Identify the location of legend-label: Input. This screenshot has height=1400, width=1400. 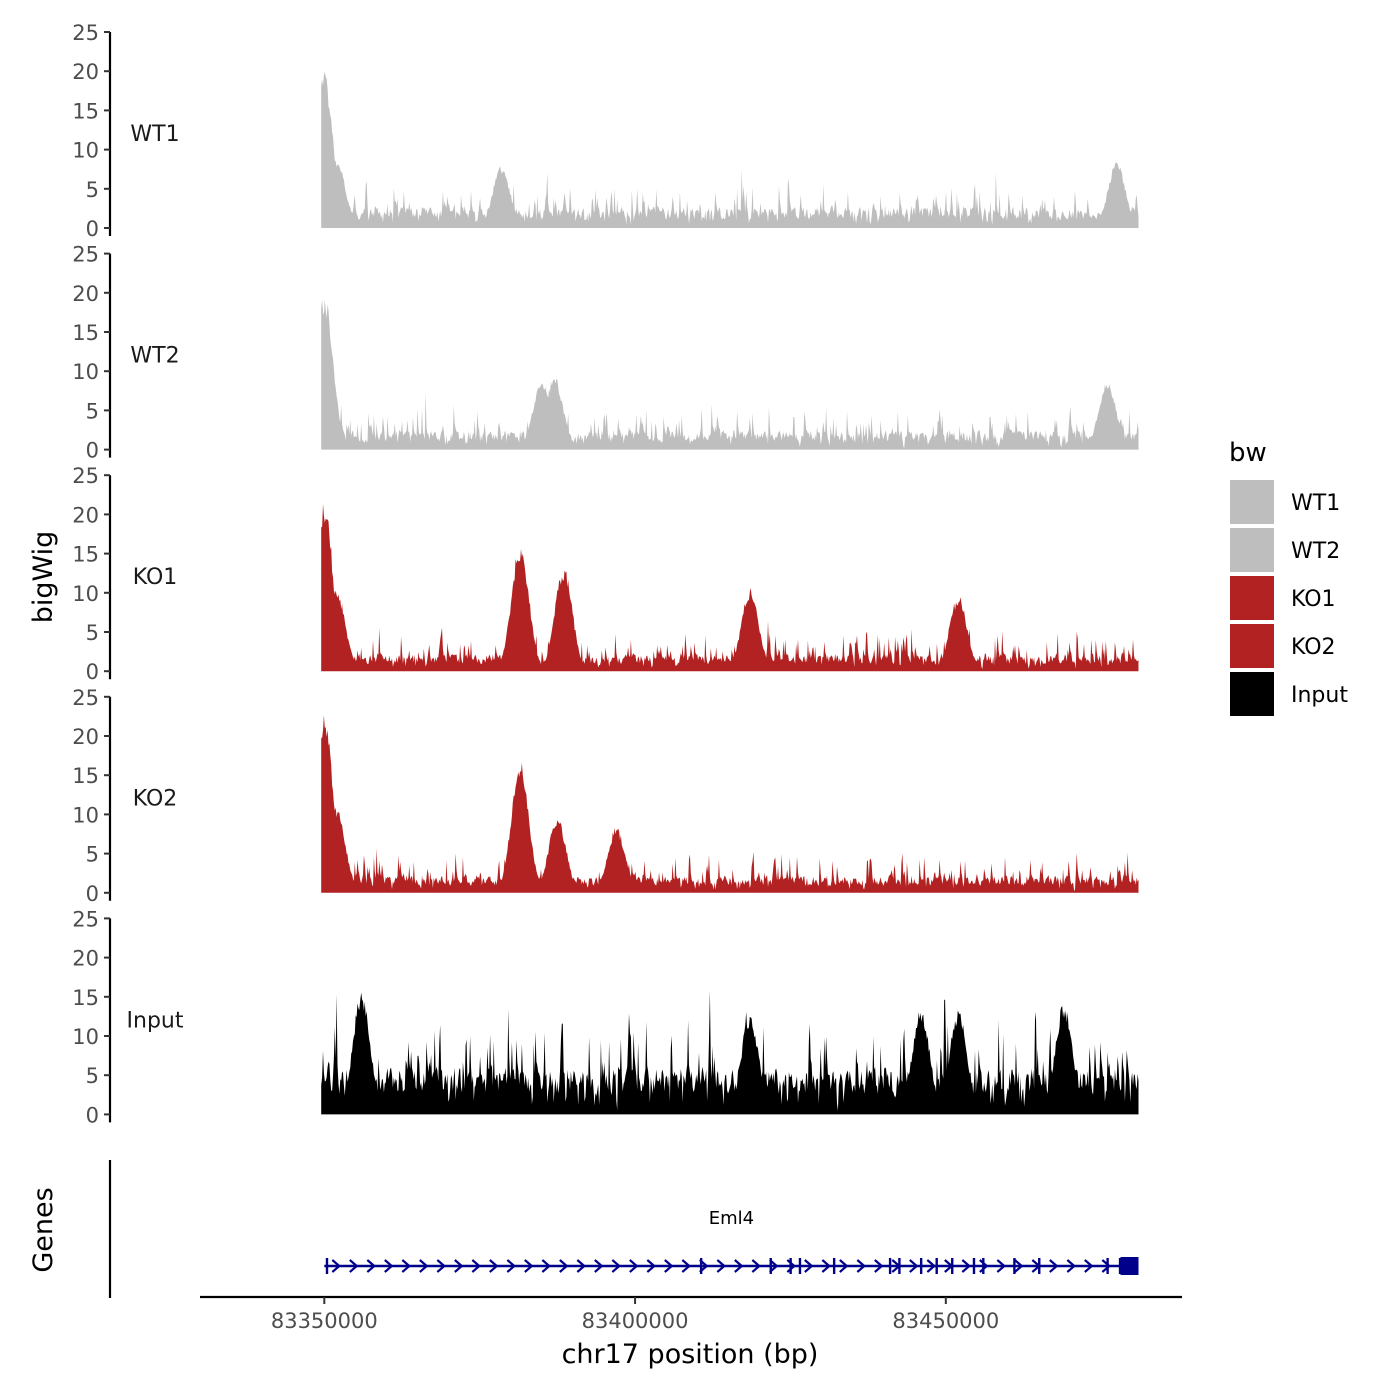
(1319, 695).